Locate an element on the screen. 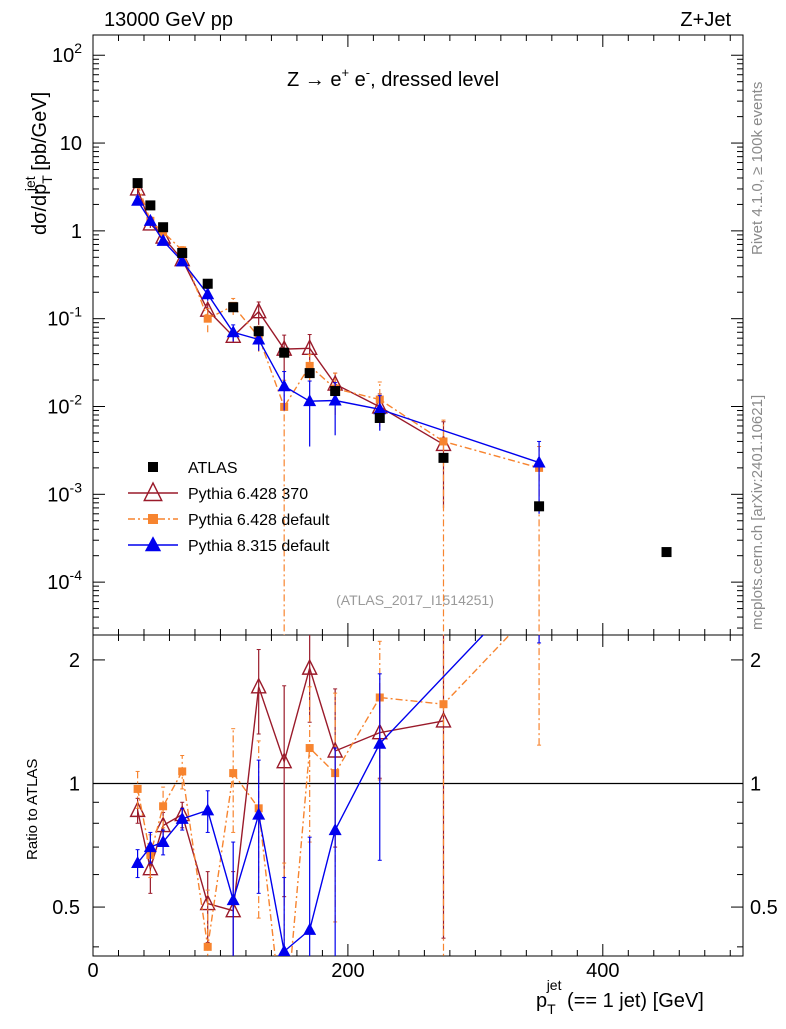 Image resolution: width=786 pixels, height=1029 pixels. y-tick-label-ratio: 0.5 is located at coordinates (66, 908).